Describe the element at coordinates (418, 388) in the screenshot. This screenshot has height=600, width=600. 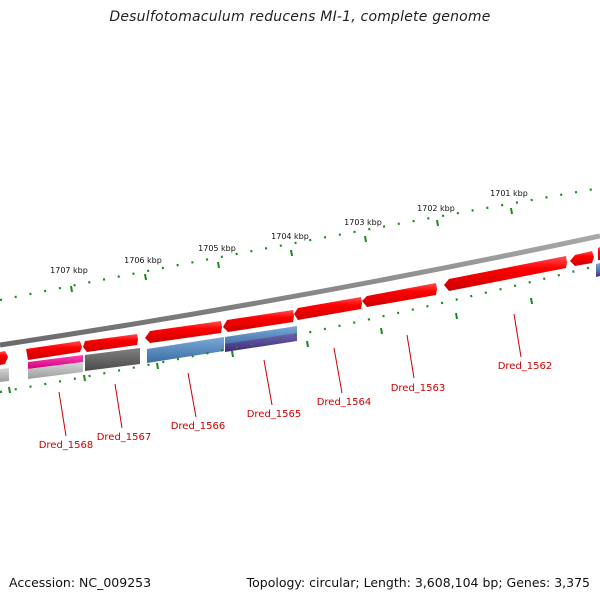
I see `gene-label-dred-1563: Dred_1563` at that location.